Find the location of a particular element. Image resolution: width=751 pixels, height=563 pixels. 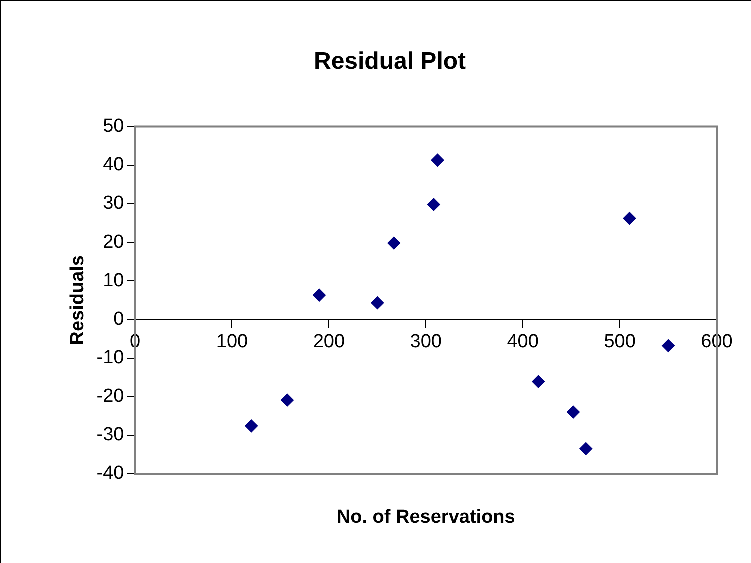

x-axis-title: No. of Reservations is located at coordinates (426, 517).